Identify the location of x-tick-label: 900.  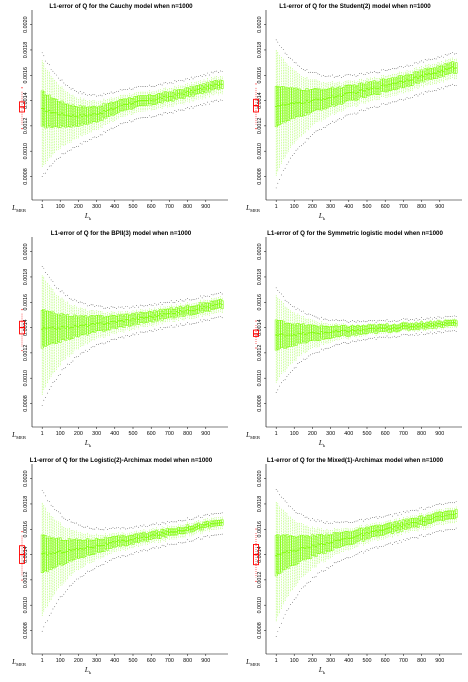
(439, 434).